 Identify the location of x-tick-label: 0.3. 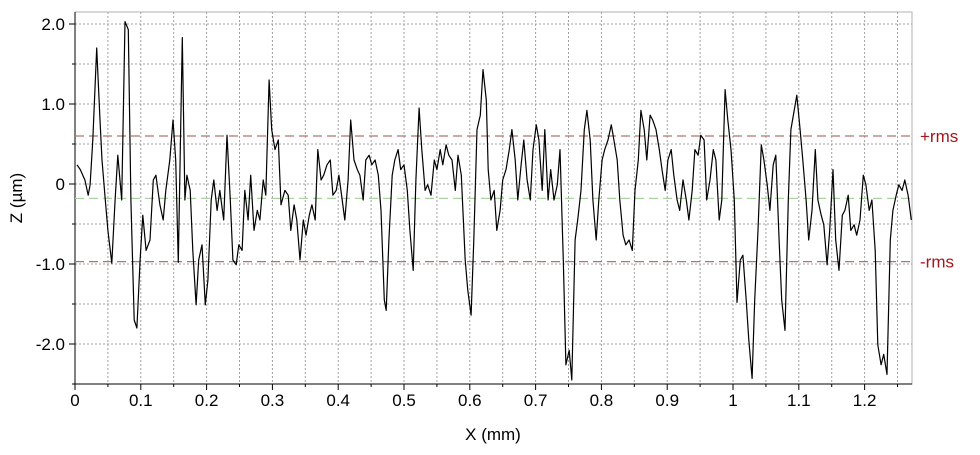
(273, 400).